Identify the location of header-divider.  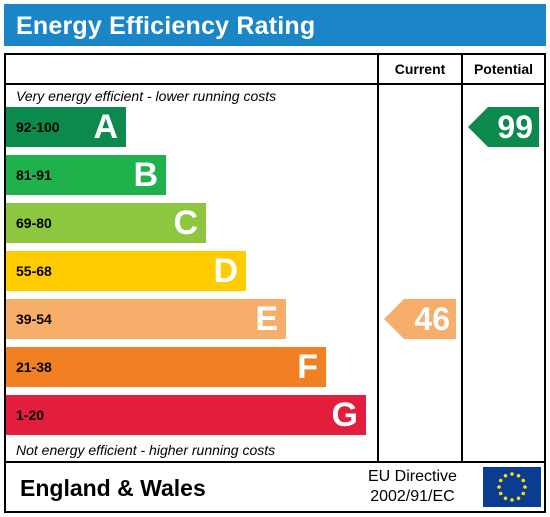
(275, 84).